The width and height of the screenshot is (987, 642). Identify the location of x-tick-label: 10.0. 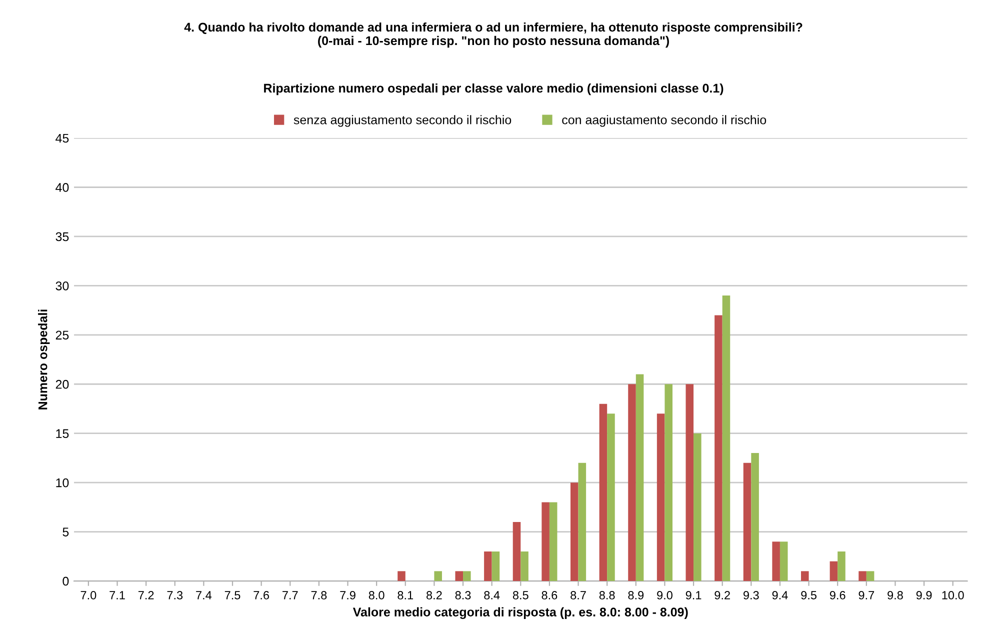
(953, 595).